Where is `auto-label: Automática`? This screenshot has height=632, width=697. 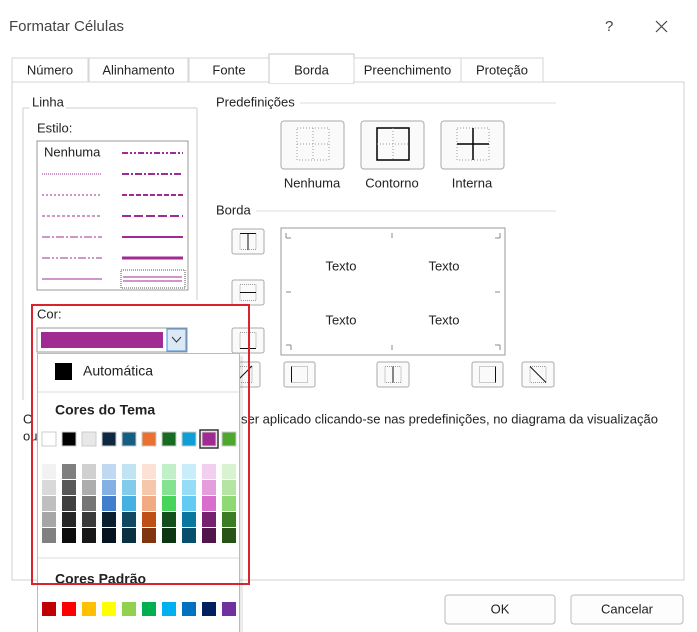
auto-label: Automática is located at coordinates (118, 371).